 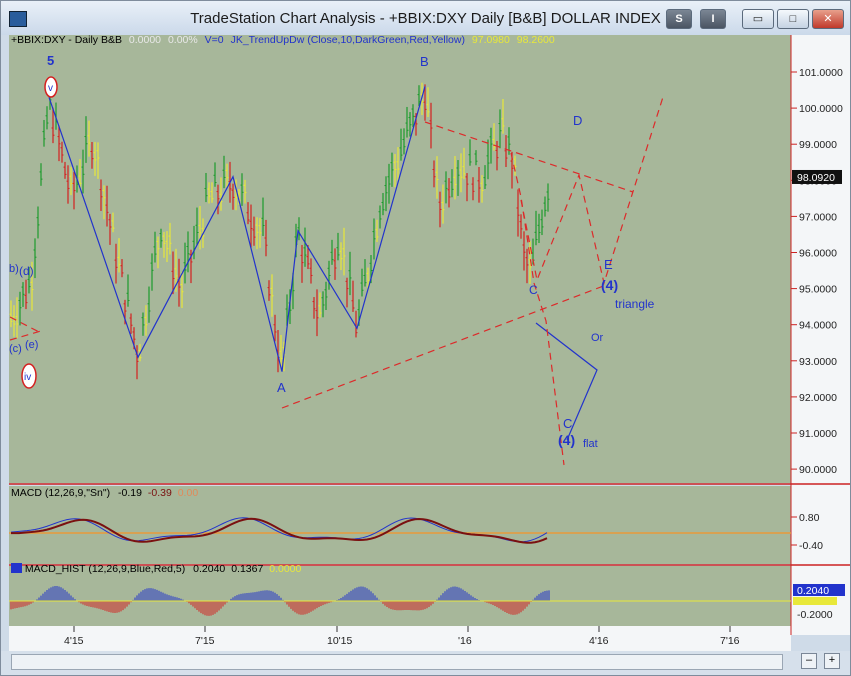 I want to click on macd-hist-value-3: 0.0000, so click(x=285, y=569).